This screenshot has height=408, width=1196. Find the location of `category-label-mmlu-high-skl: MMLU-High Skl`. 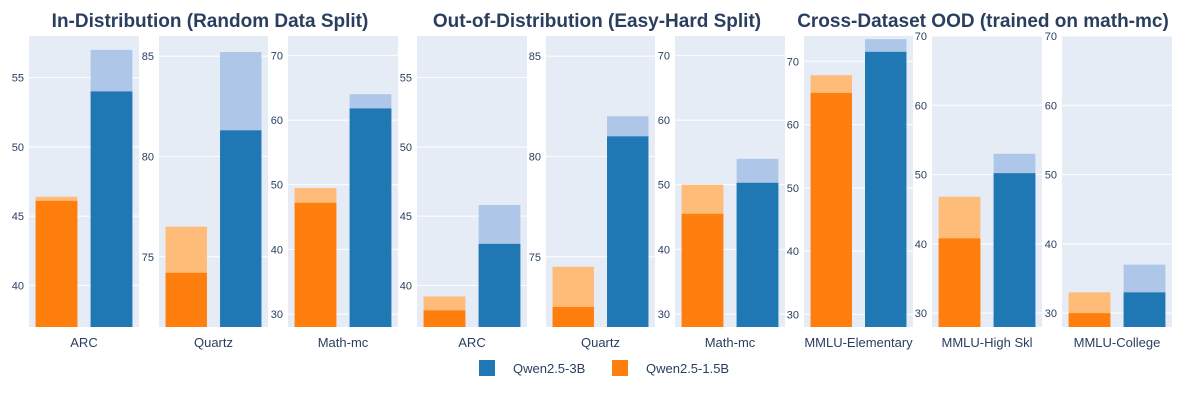

category-label-mmlu-high-skl: MMLU-High Skl is located at coordinates (986, 342).